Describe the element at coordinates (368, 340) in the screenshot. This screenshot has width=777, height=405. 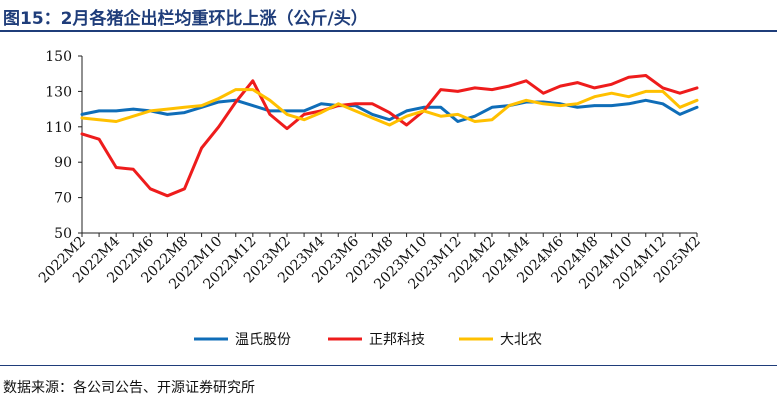
I see `legend: 温氏股份 正邦科技 大北农` at that location.